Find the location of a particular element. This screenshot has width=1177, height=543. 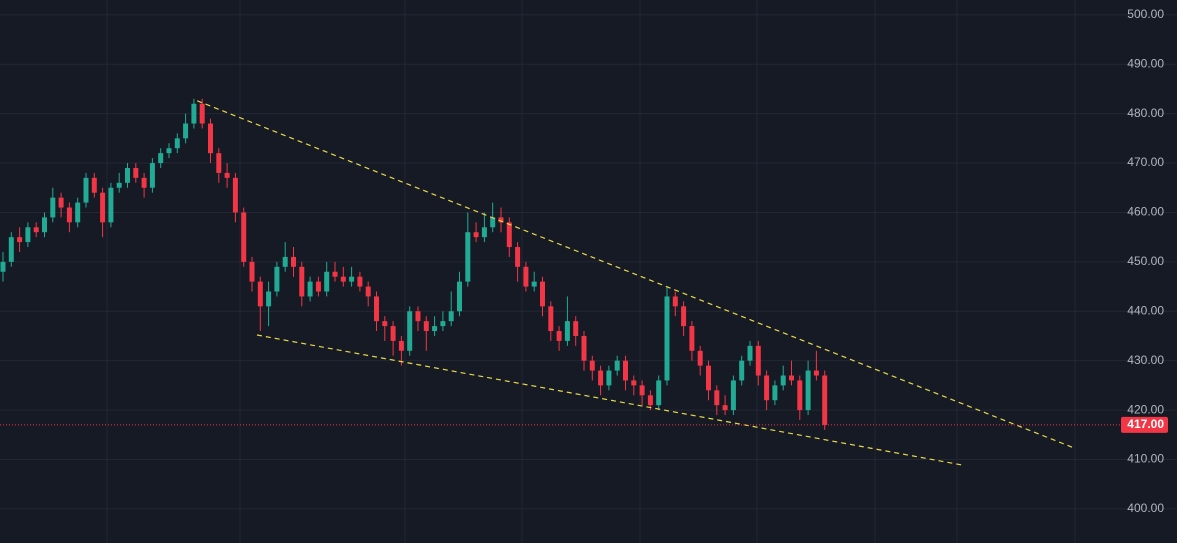

y-tick-label: 430.00 is located at coordinates (1145, 360).